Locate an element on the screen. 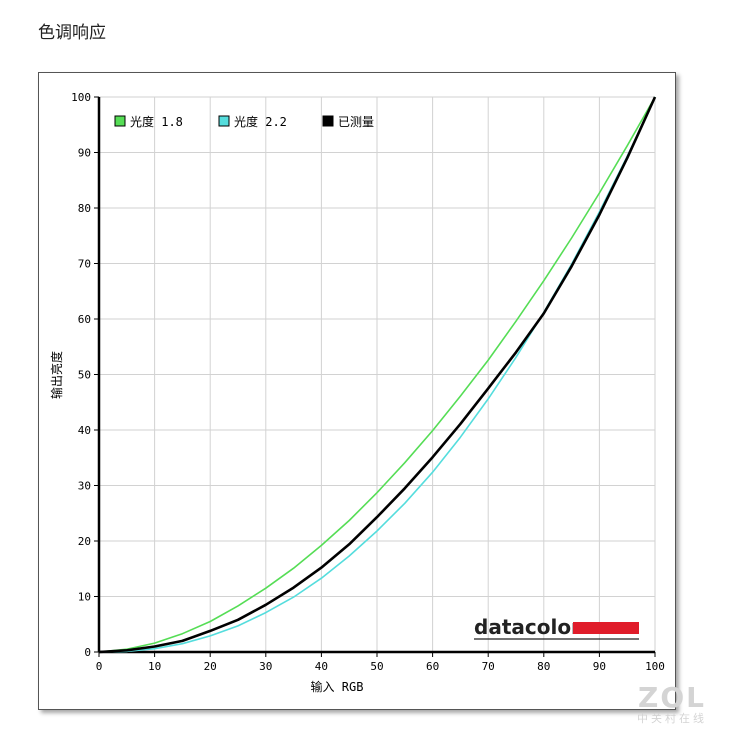  x-tick-labels: 0 10 20 30 40 50 60 70 80 90 100 is located at coordinates (380, 666).